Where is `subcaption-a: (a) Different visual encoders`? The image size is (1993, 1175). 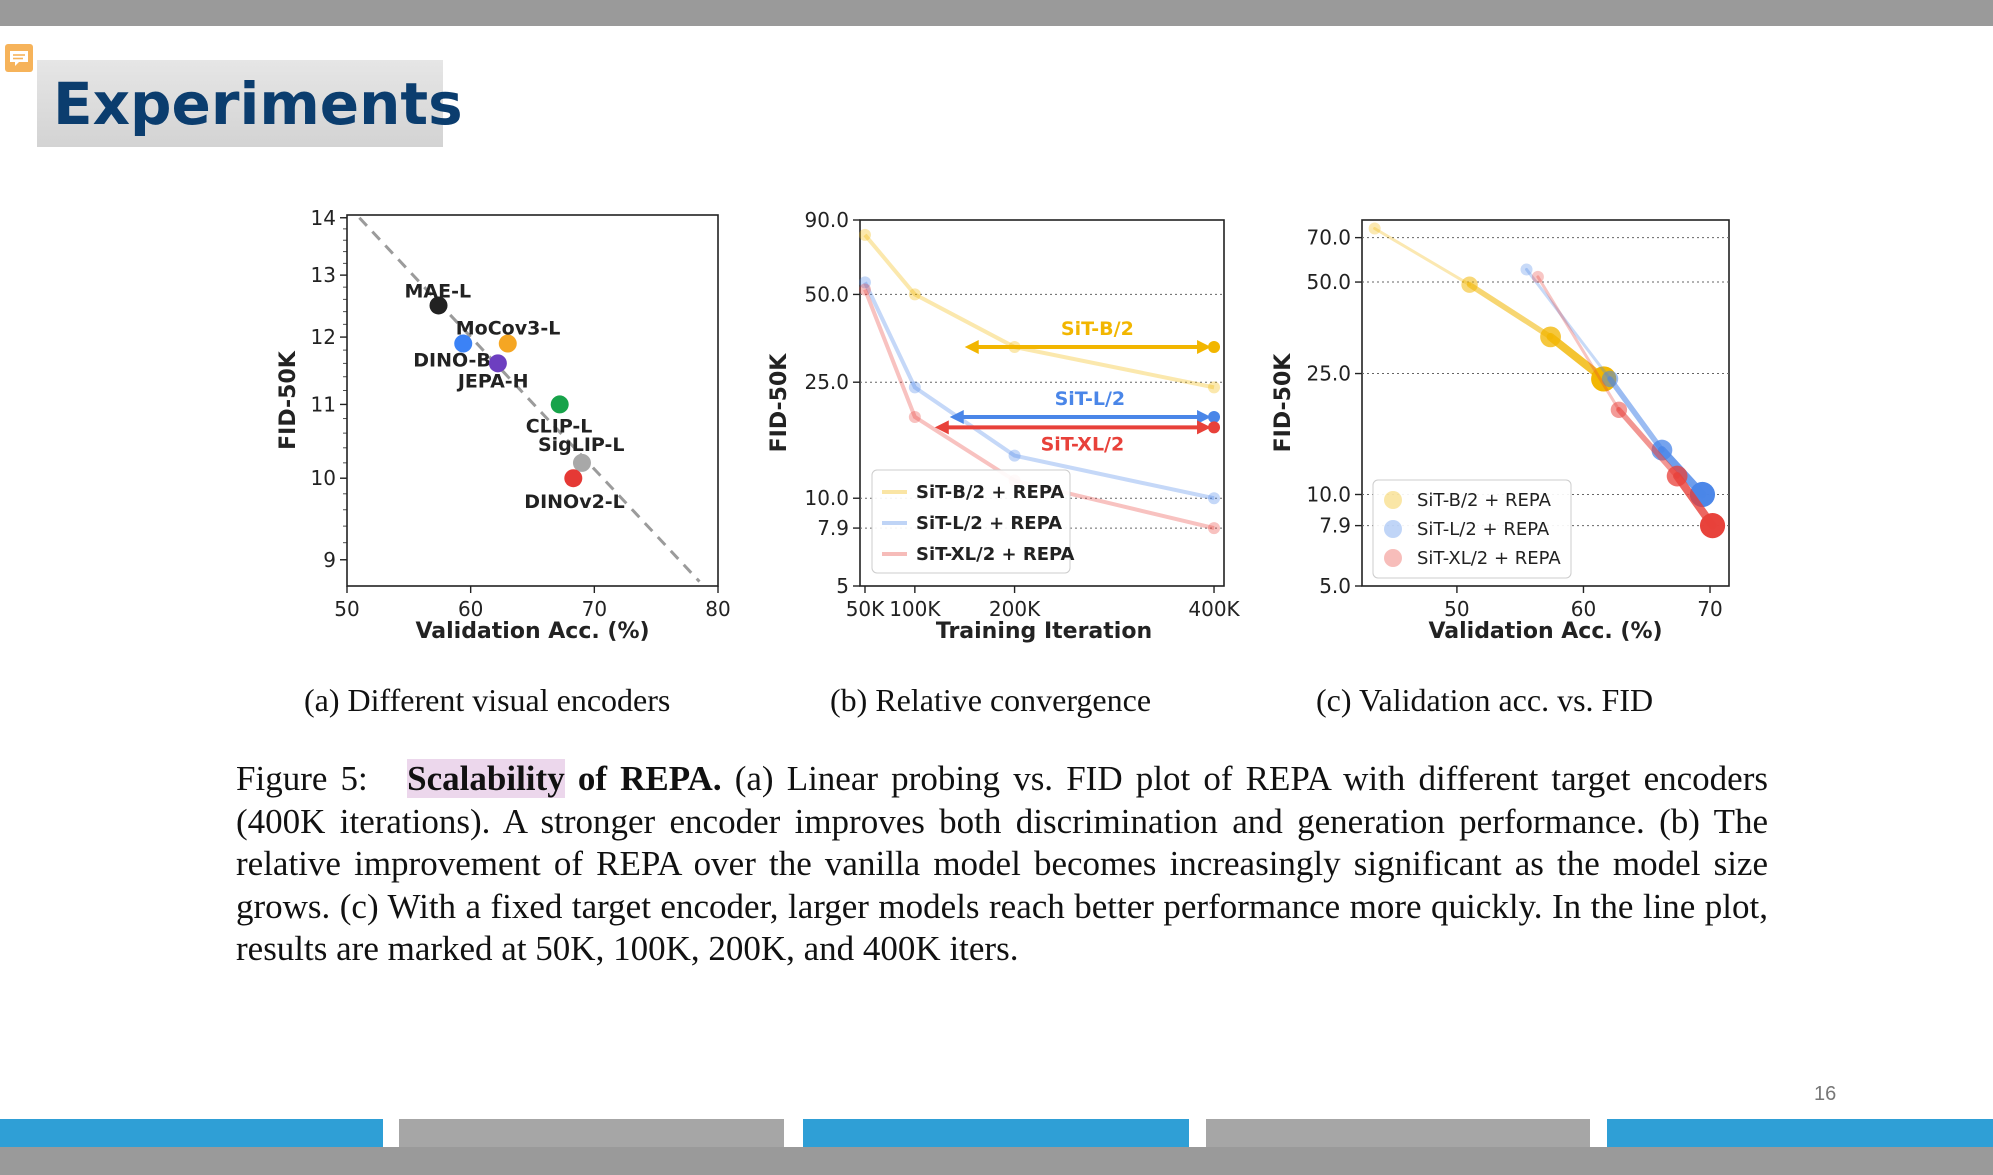 subcaption-a: (a) Different visual encoders is located at coordinates (487, 700).